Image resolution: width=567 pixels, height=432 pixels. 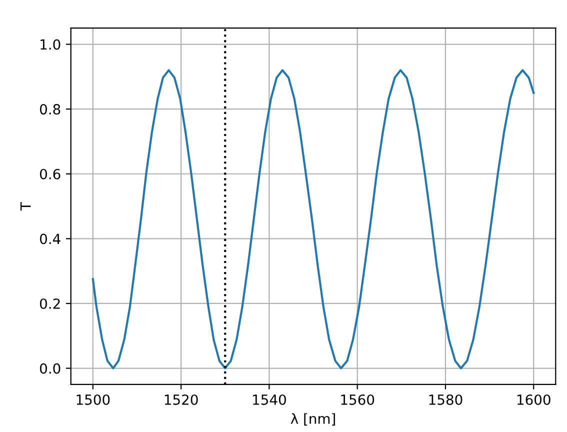 What do you see at coordinates (269, 399) in the screenshot?
I see `x-tick-label: 1540` at bounding box center [269, 399].